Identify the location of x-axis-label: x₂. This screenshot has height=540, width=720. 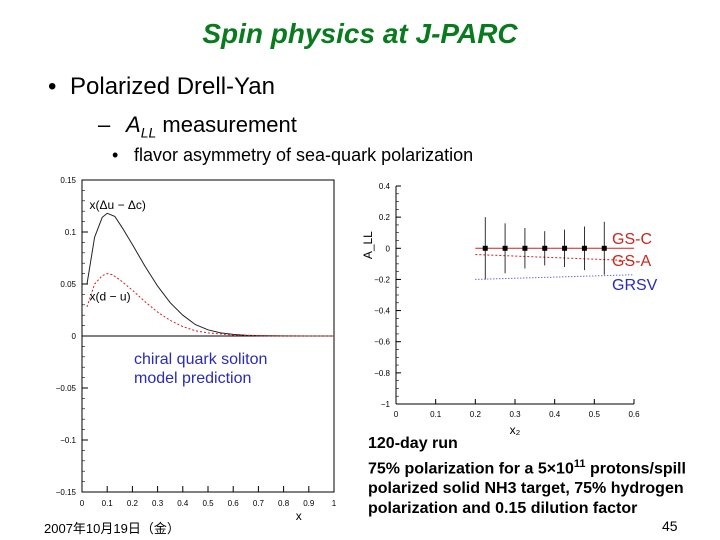
(515, 430).